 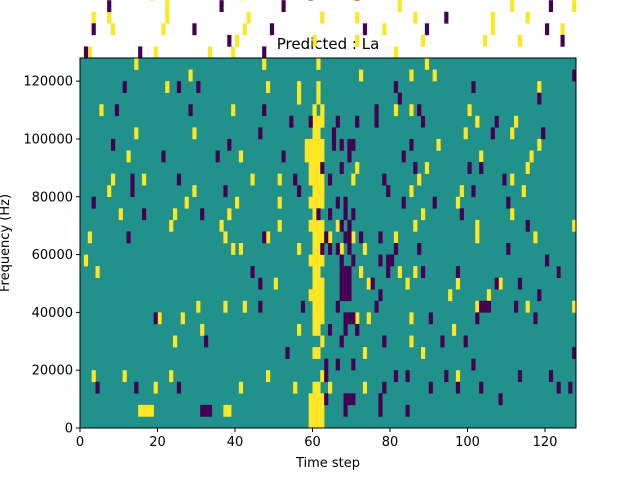 I want to click on x-tick-label: 80, so click(x=390, y=442).